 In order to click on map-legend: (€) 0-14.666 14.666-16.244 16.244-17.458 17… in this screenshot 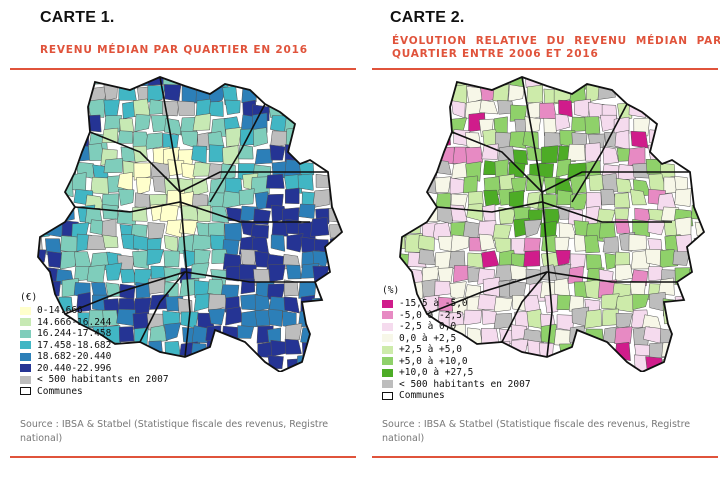, I will do `click(94, 344)`.